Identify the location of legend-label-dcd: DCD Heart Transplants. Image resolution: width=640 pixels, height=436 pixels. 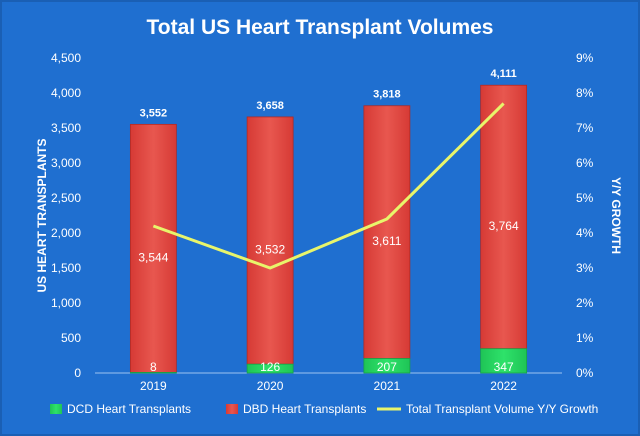
(129, 409).